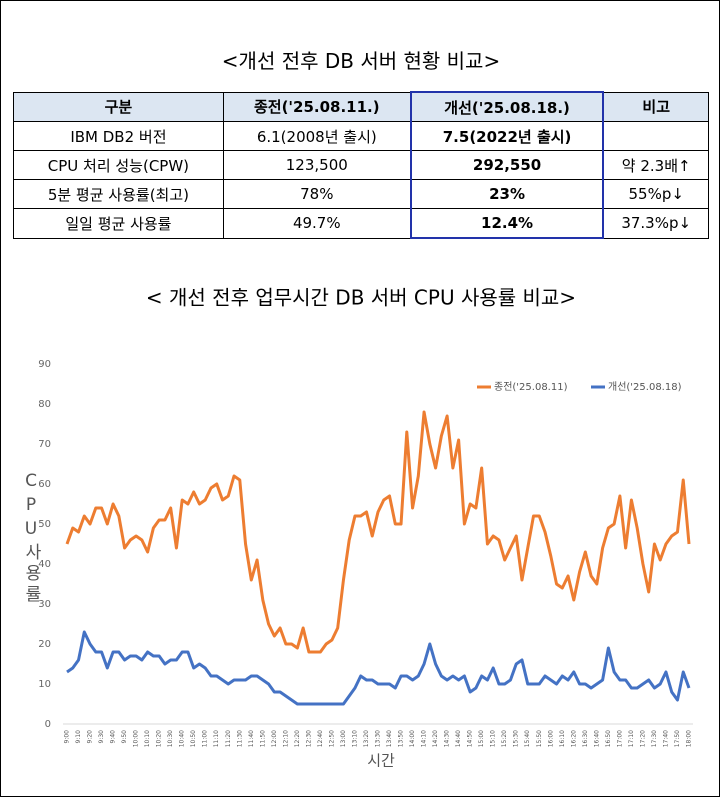 This screenshot has height=797, width=720. I want to click on x-tick-label: 14:00, so click(412, 738).